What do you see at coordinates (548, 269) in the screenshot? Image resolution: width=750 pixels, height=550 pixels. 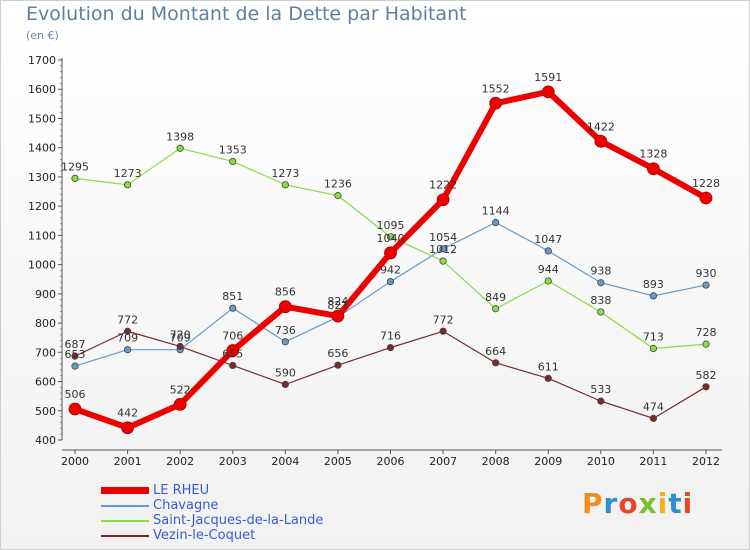 I see `data-label-saint-jacques-de-la-lande: 944` at bounding box center [548, 269].